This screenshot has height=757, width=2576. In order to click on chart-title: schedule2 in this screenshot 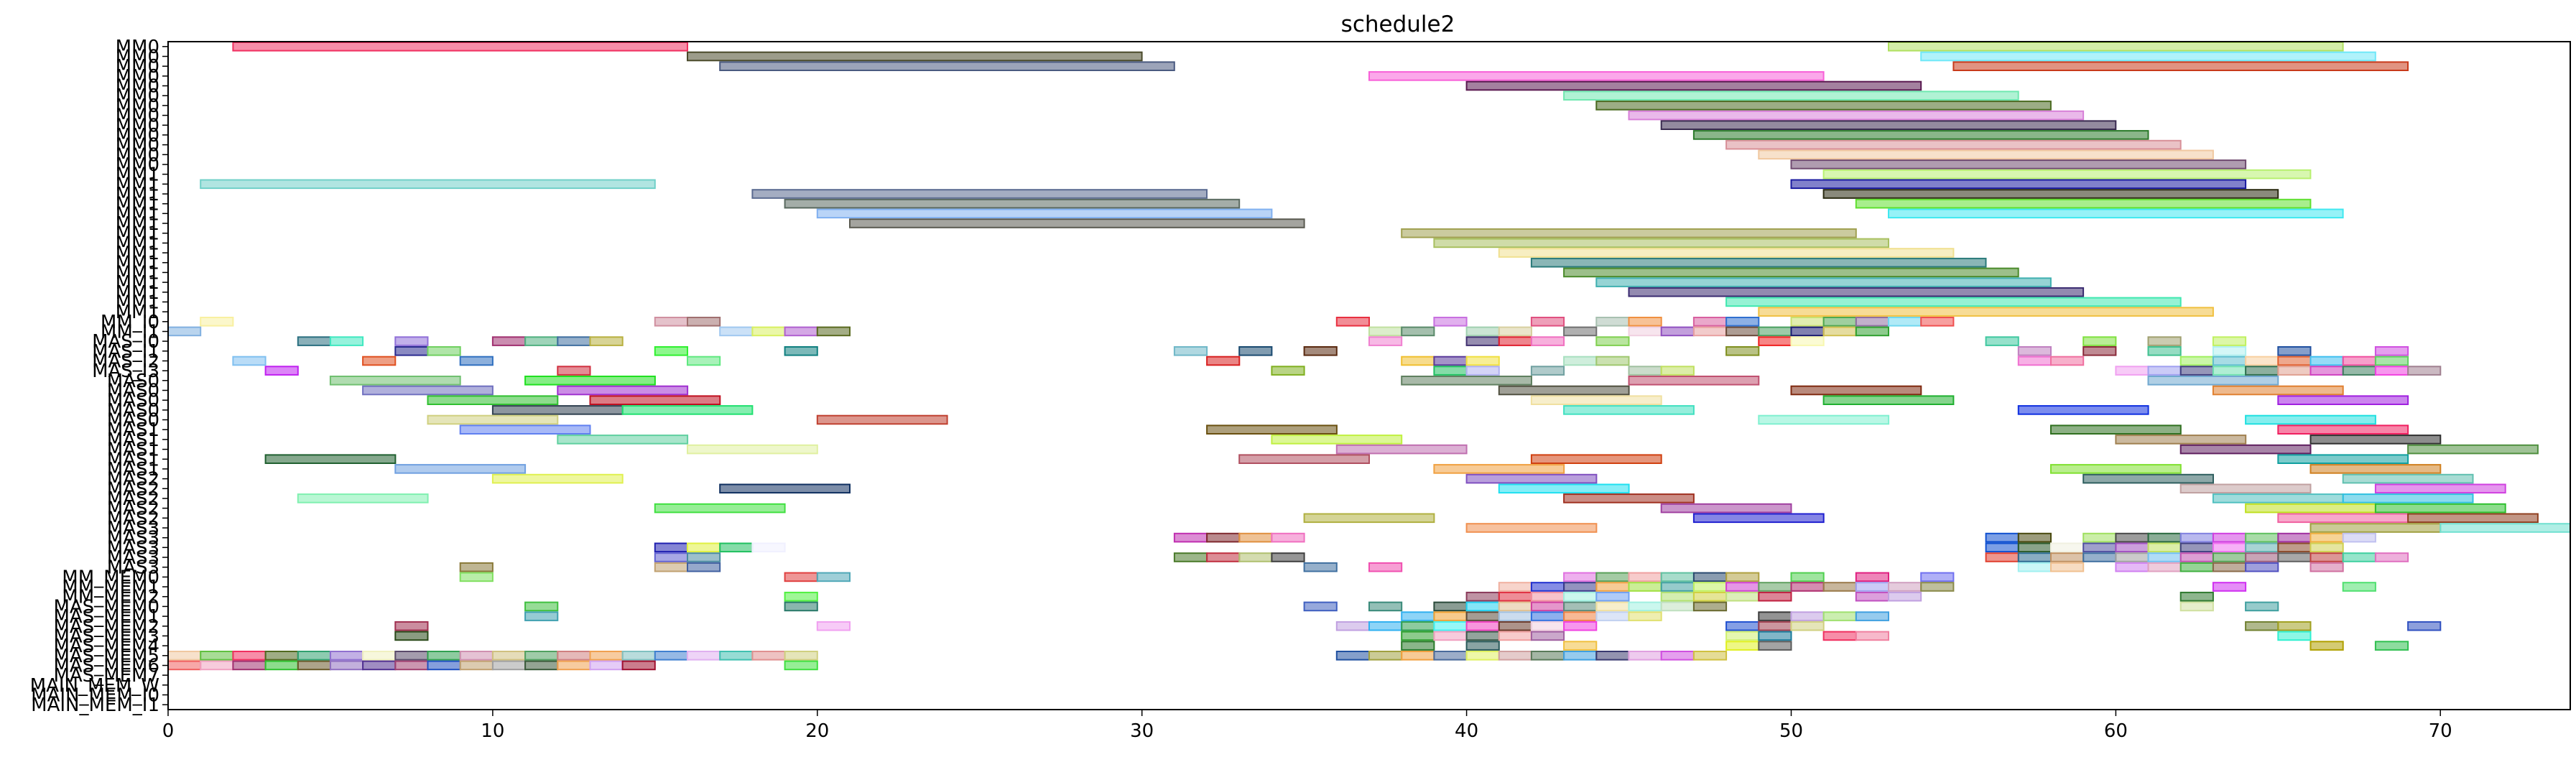, I will do `click(1398, 24)`.